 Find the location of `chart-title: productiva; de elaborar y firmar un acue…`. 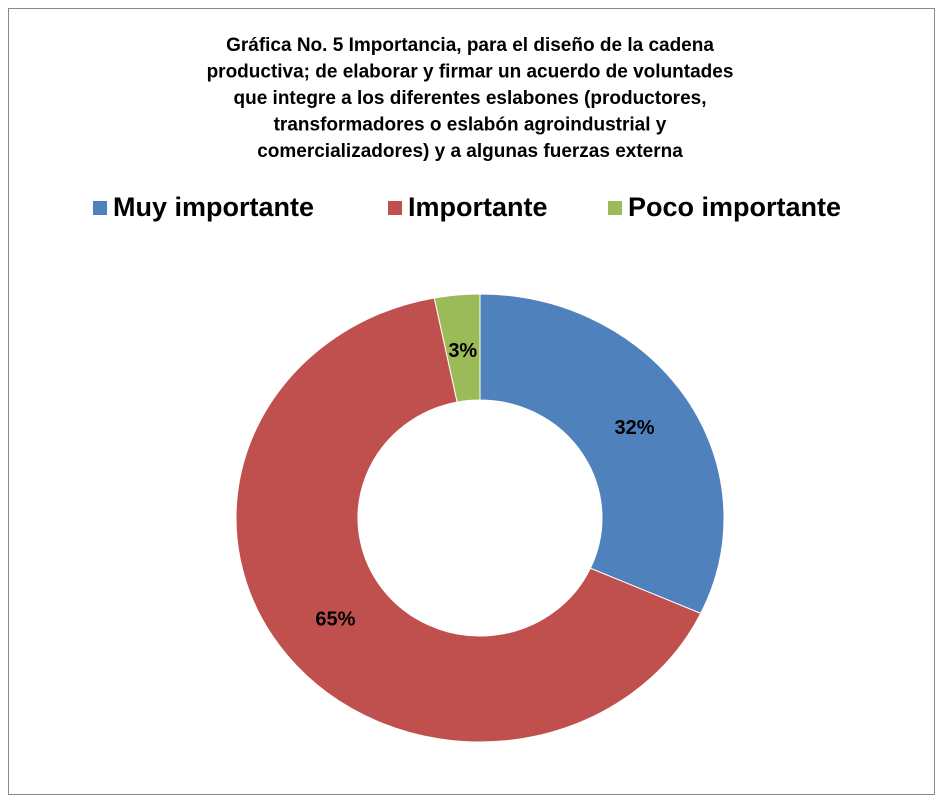

chart-title: productiva; de elaborar y firmar un acue… is located at coordinates (470, 72).